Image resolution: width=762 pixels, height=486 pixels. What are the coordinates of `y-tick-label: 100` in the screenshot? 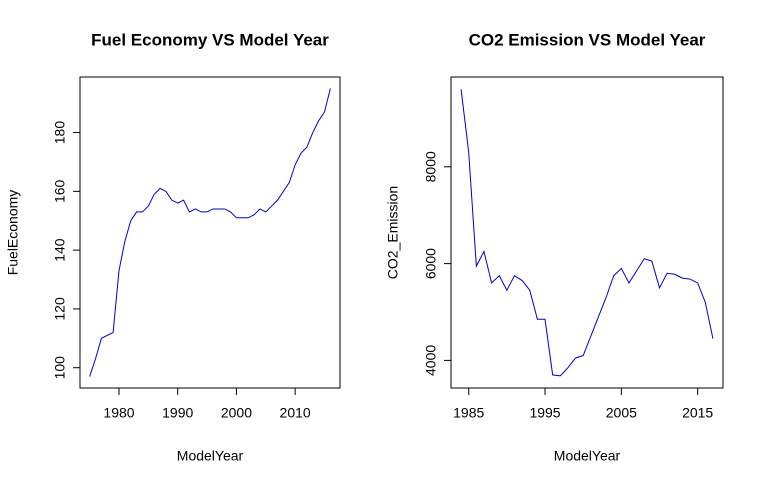 It's located at (60, 368).